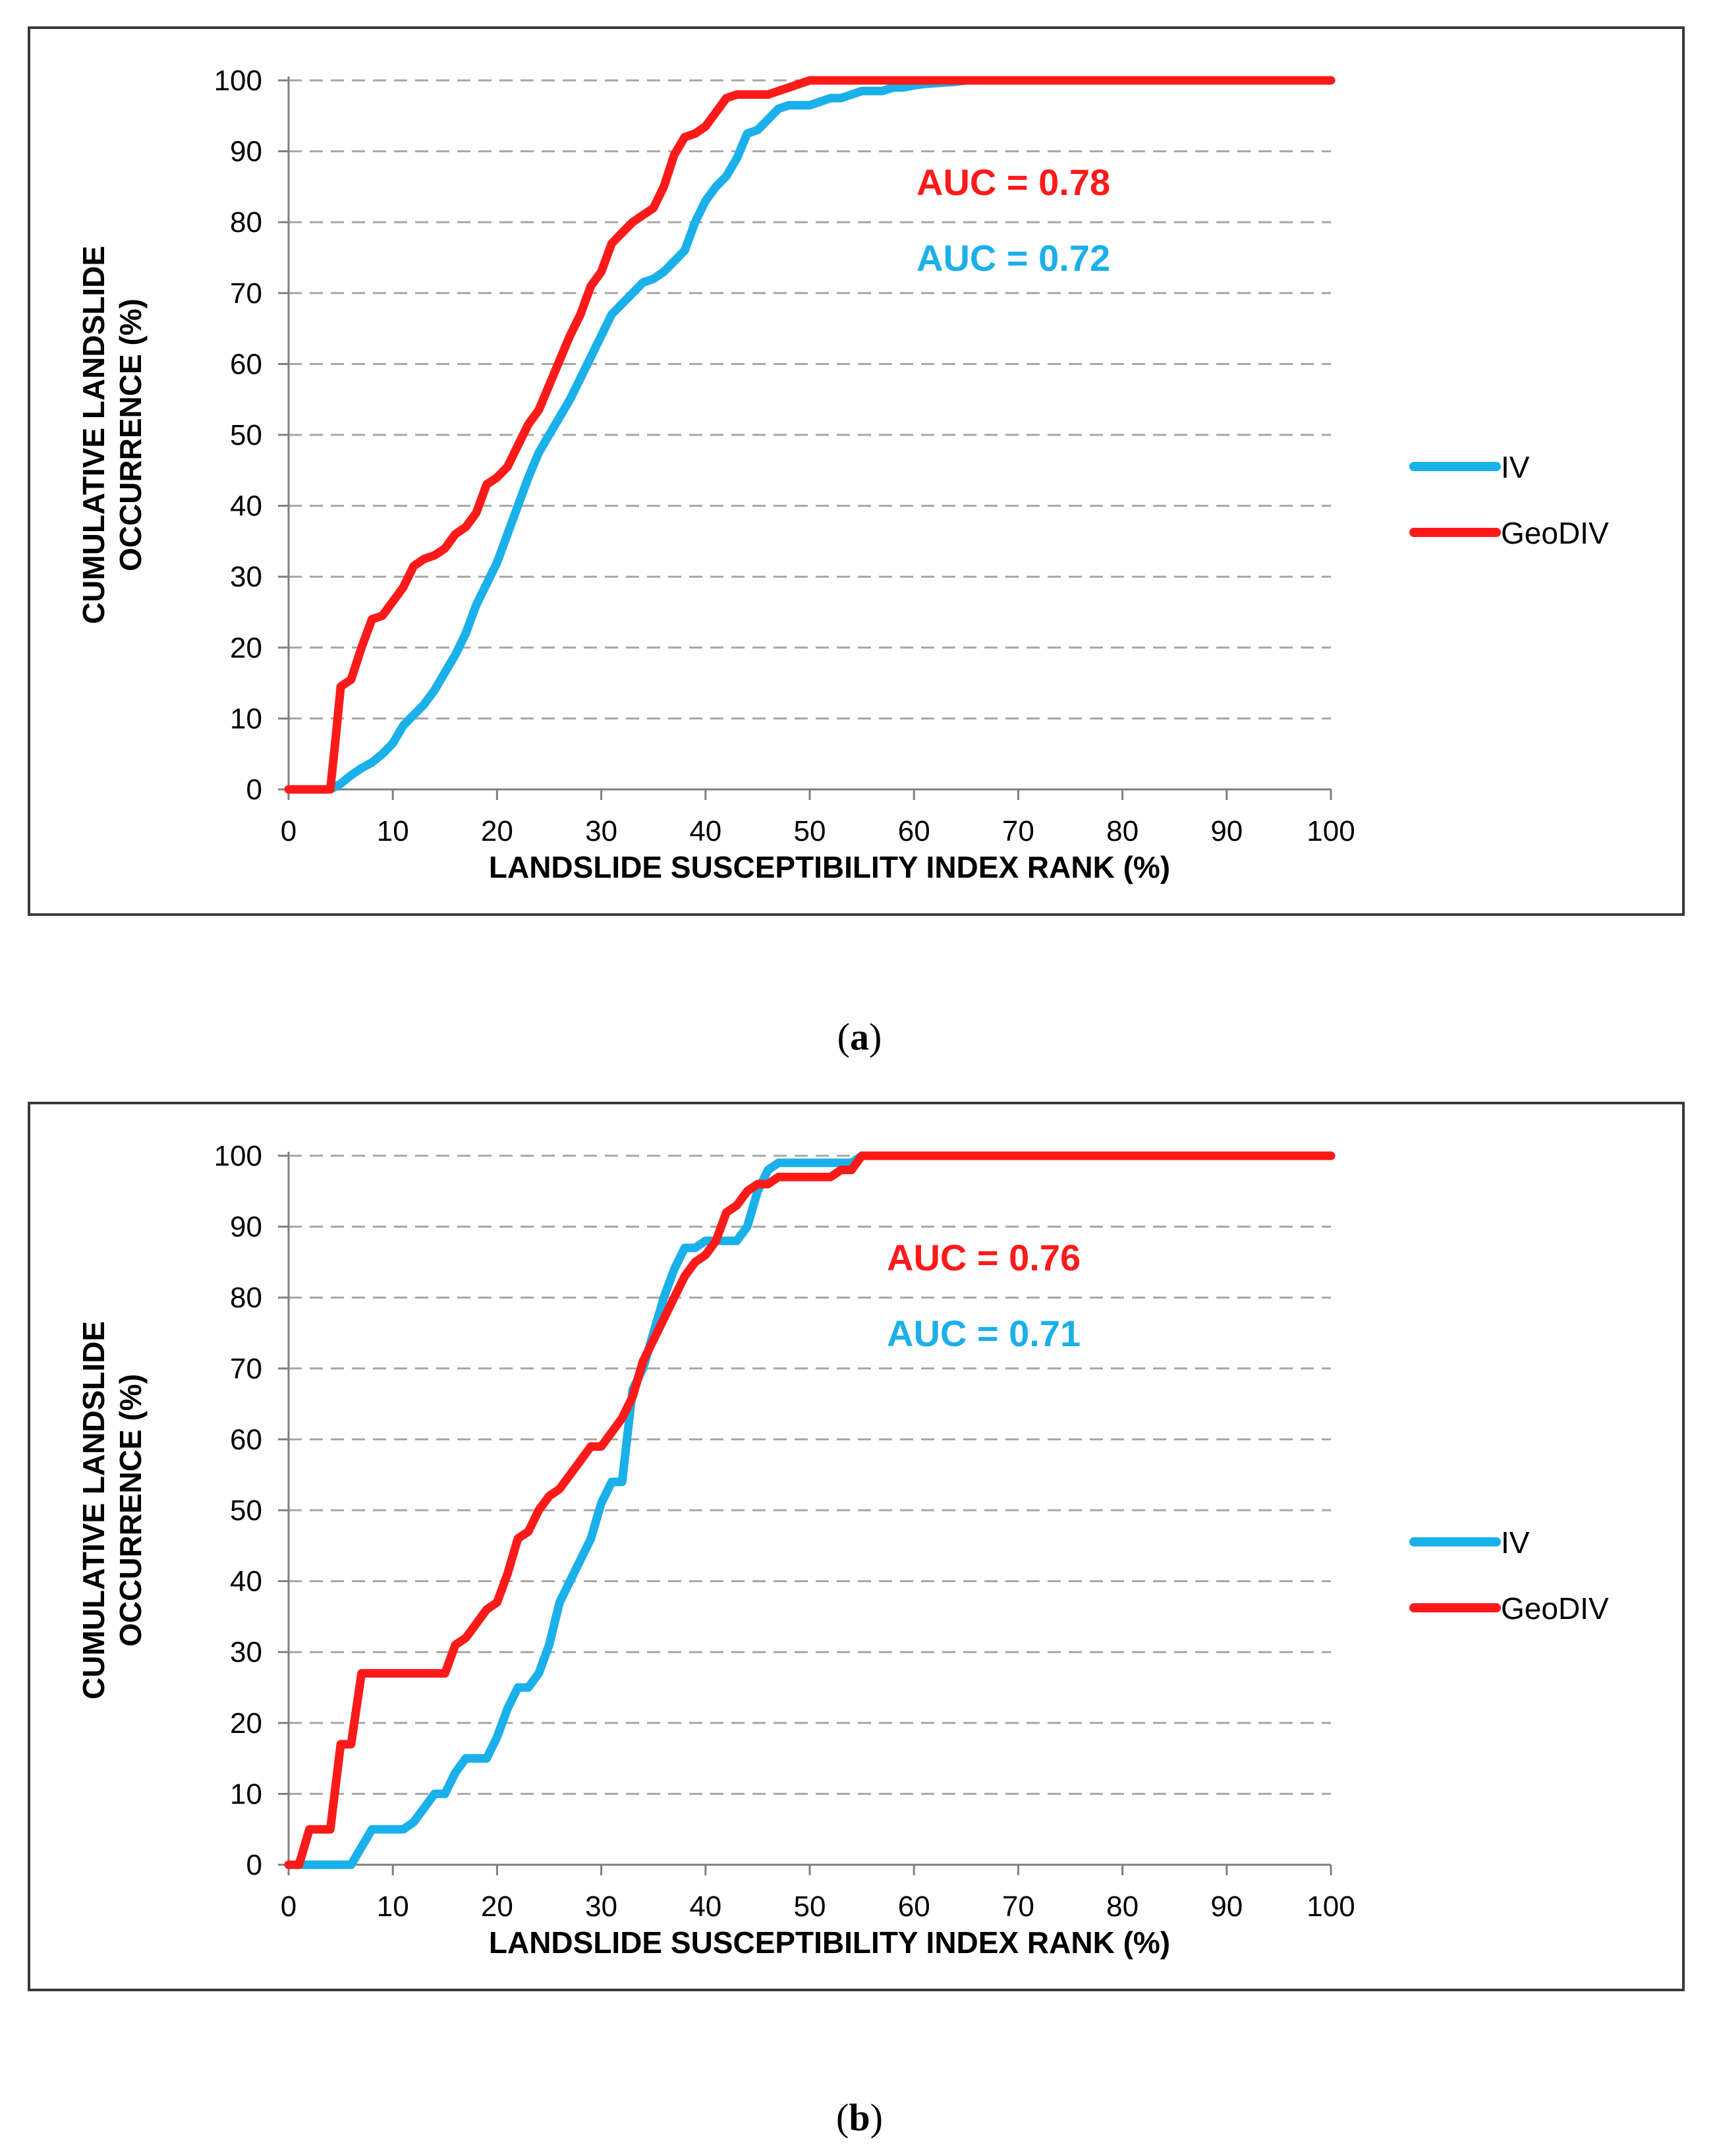 This screenshot has height=2156, width=1719. I want to click on caption-a-label: a, so click(859, 1036).